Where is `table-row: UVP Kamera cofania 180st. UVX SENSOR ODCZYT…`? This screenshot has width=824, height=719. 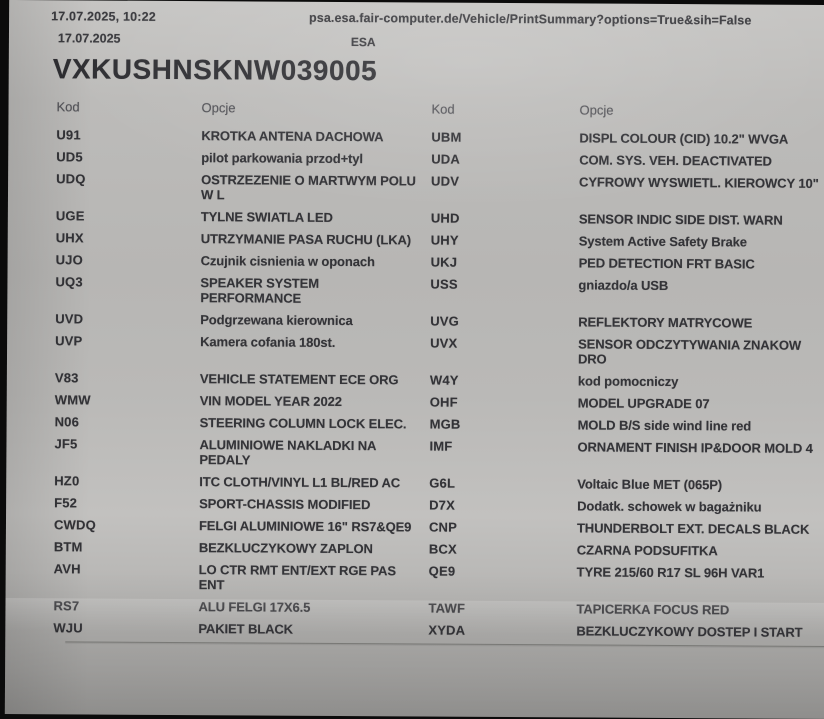 table-row: UVP Kamera cofania 180st. UVX SENSOR ODCZYT… is located at coordinates (439, 350).